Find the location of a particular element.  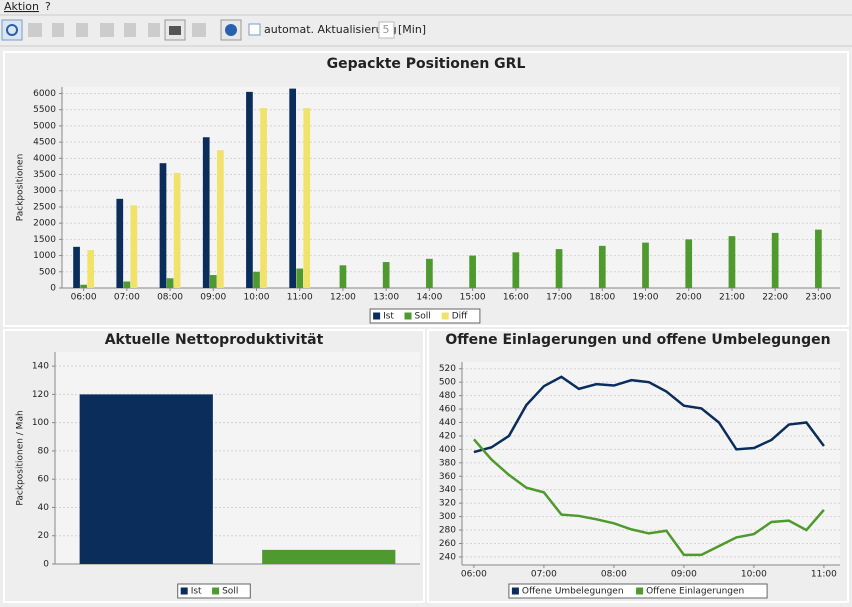

menu-item: ? is located at coordinates (48, 6).